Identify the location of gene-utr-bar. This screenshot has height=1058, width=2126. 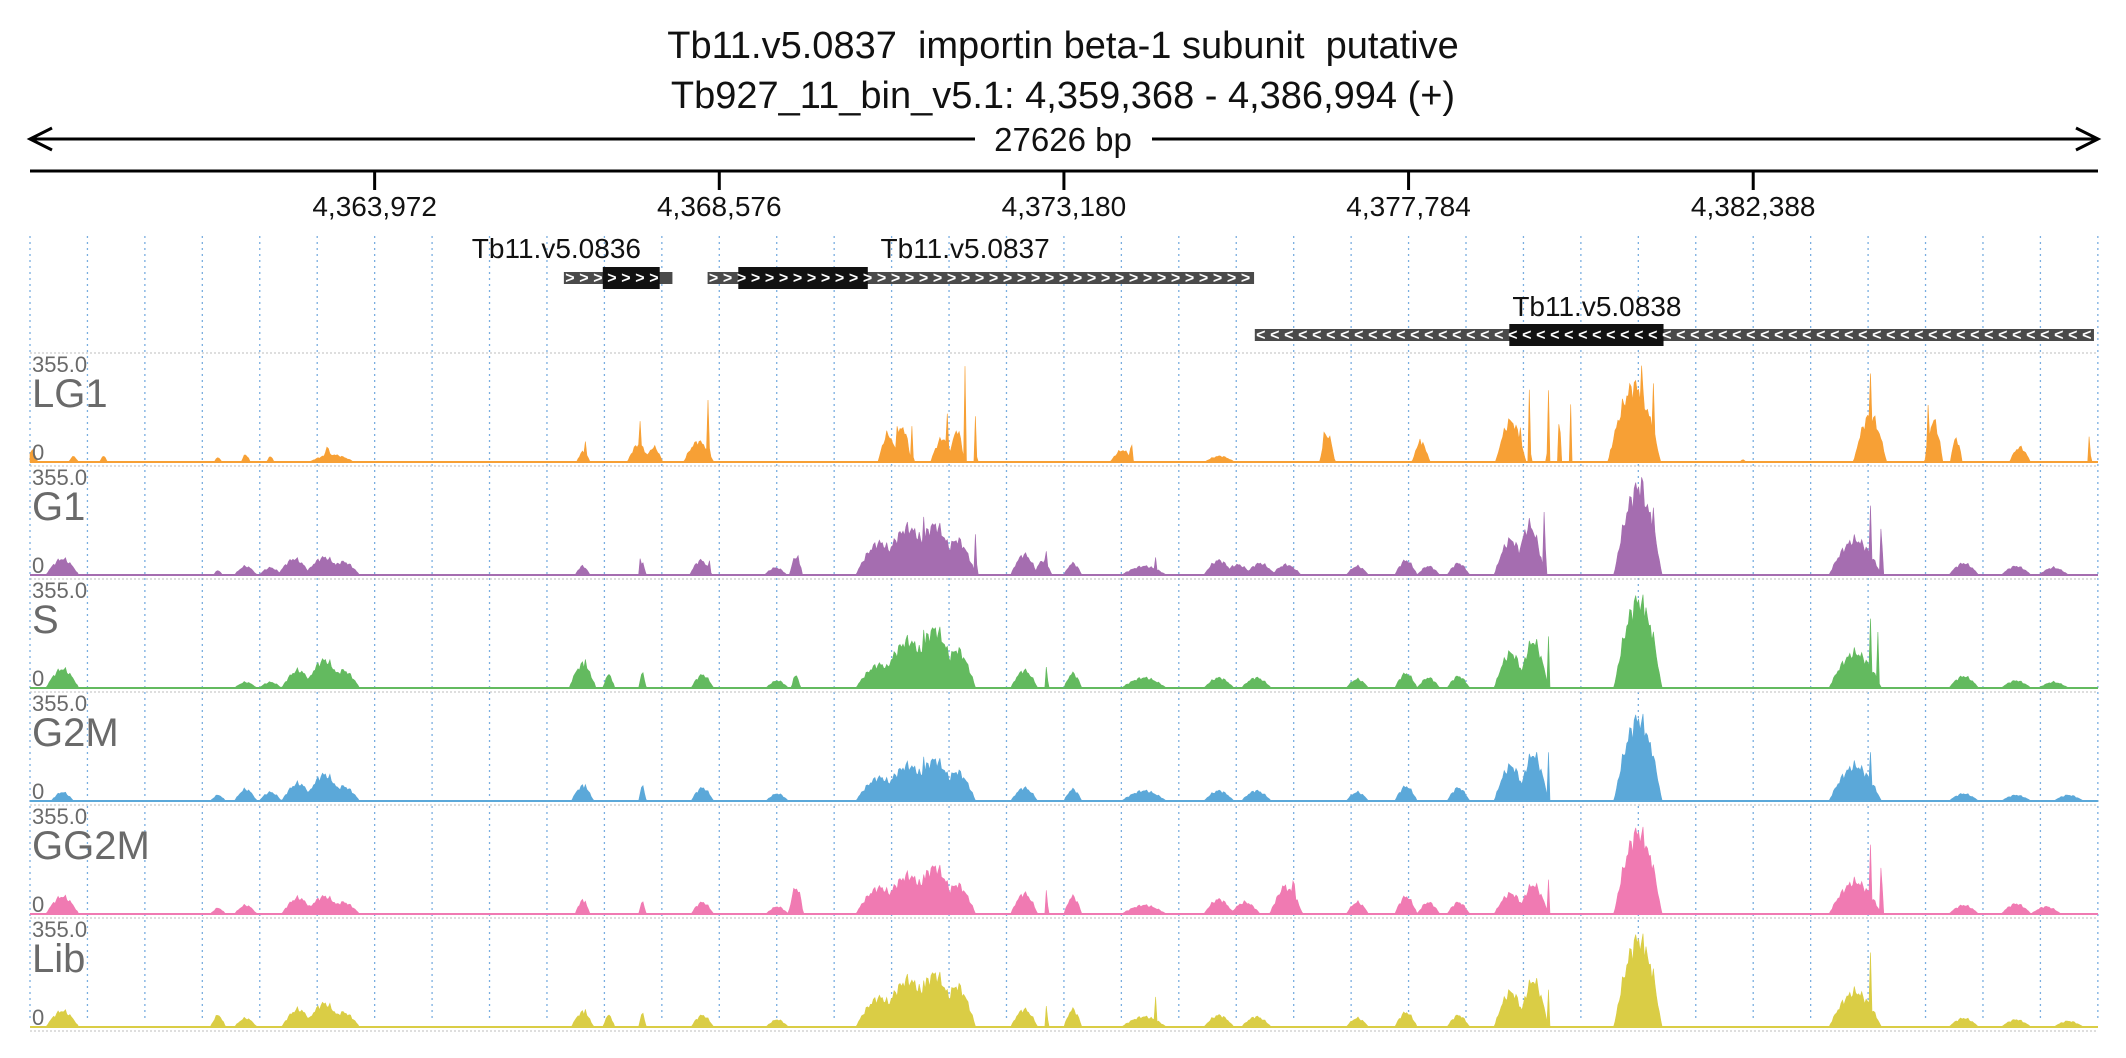
(1674, 335).